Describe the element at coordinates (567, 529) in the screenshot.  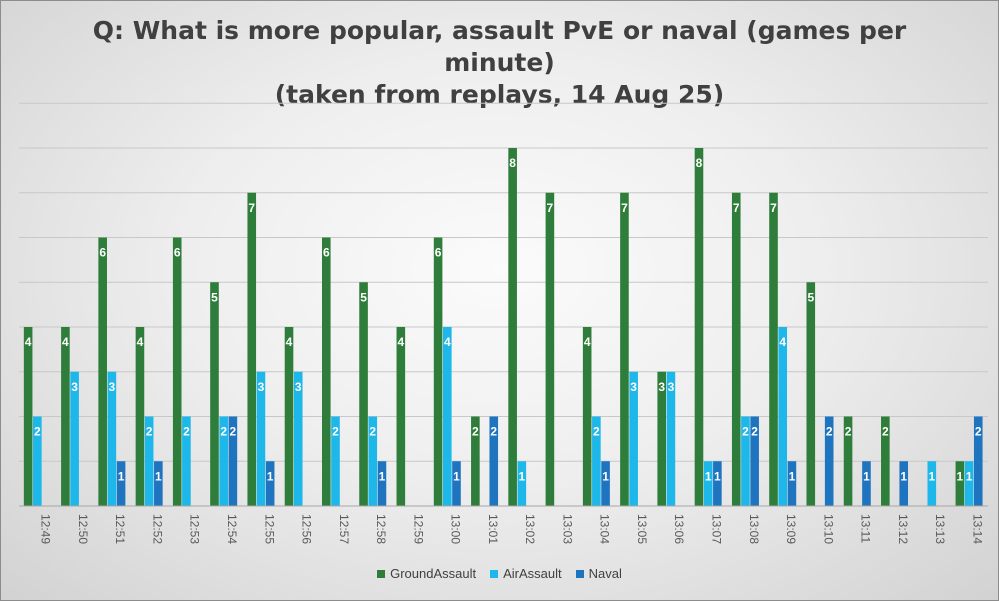
I see `x-tick-label: 13:03` at that location.